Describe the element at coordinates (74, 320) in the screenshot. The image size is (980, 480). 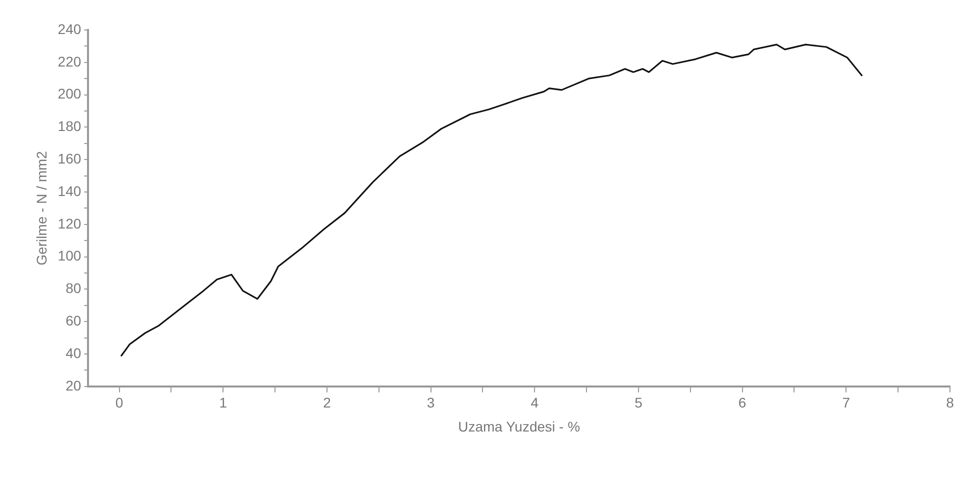
I see `y-tick-label: 60` at that location.